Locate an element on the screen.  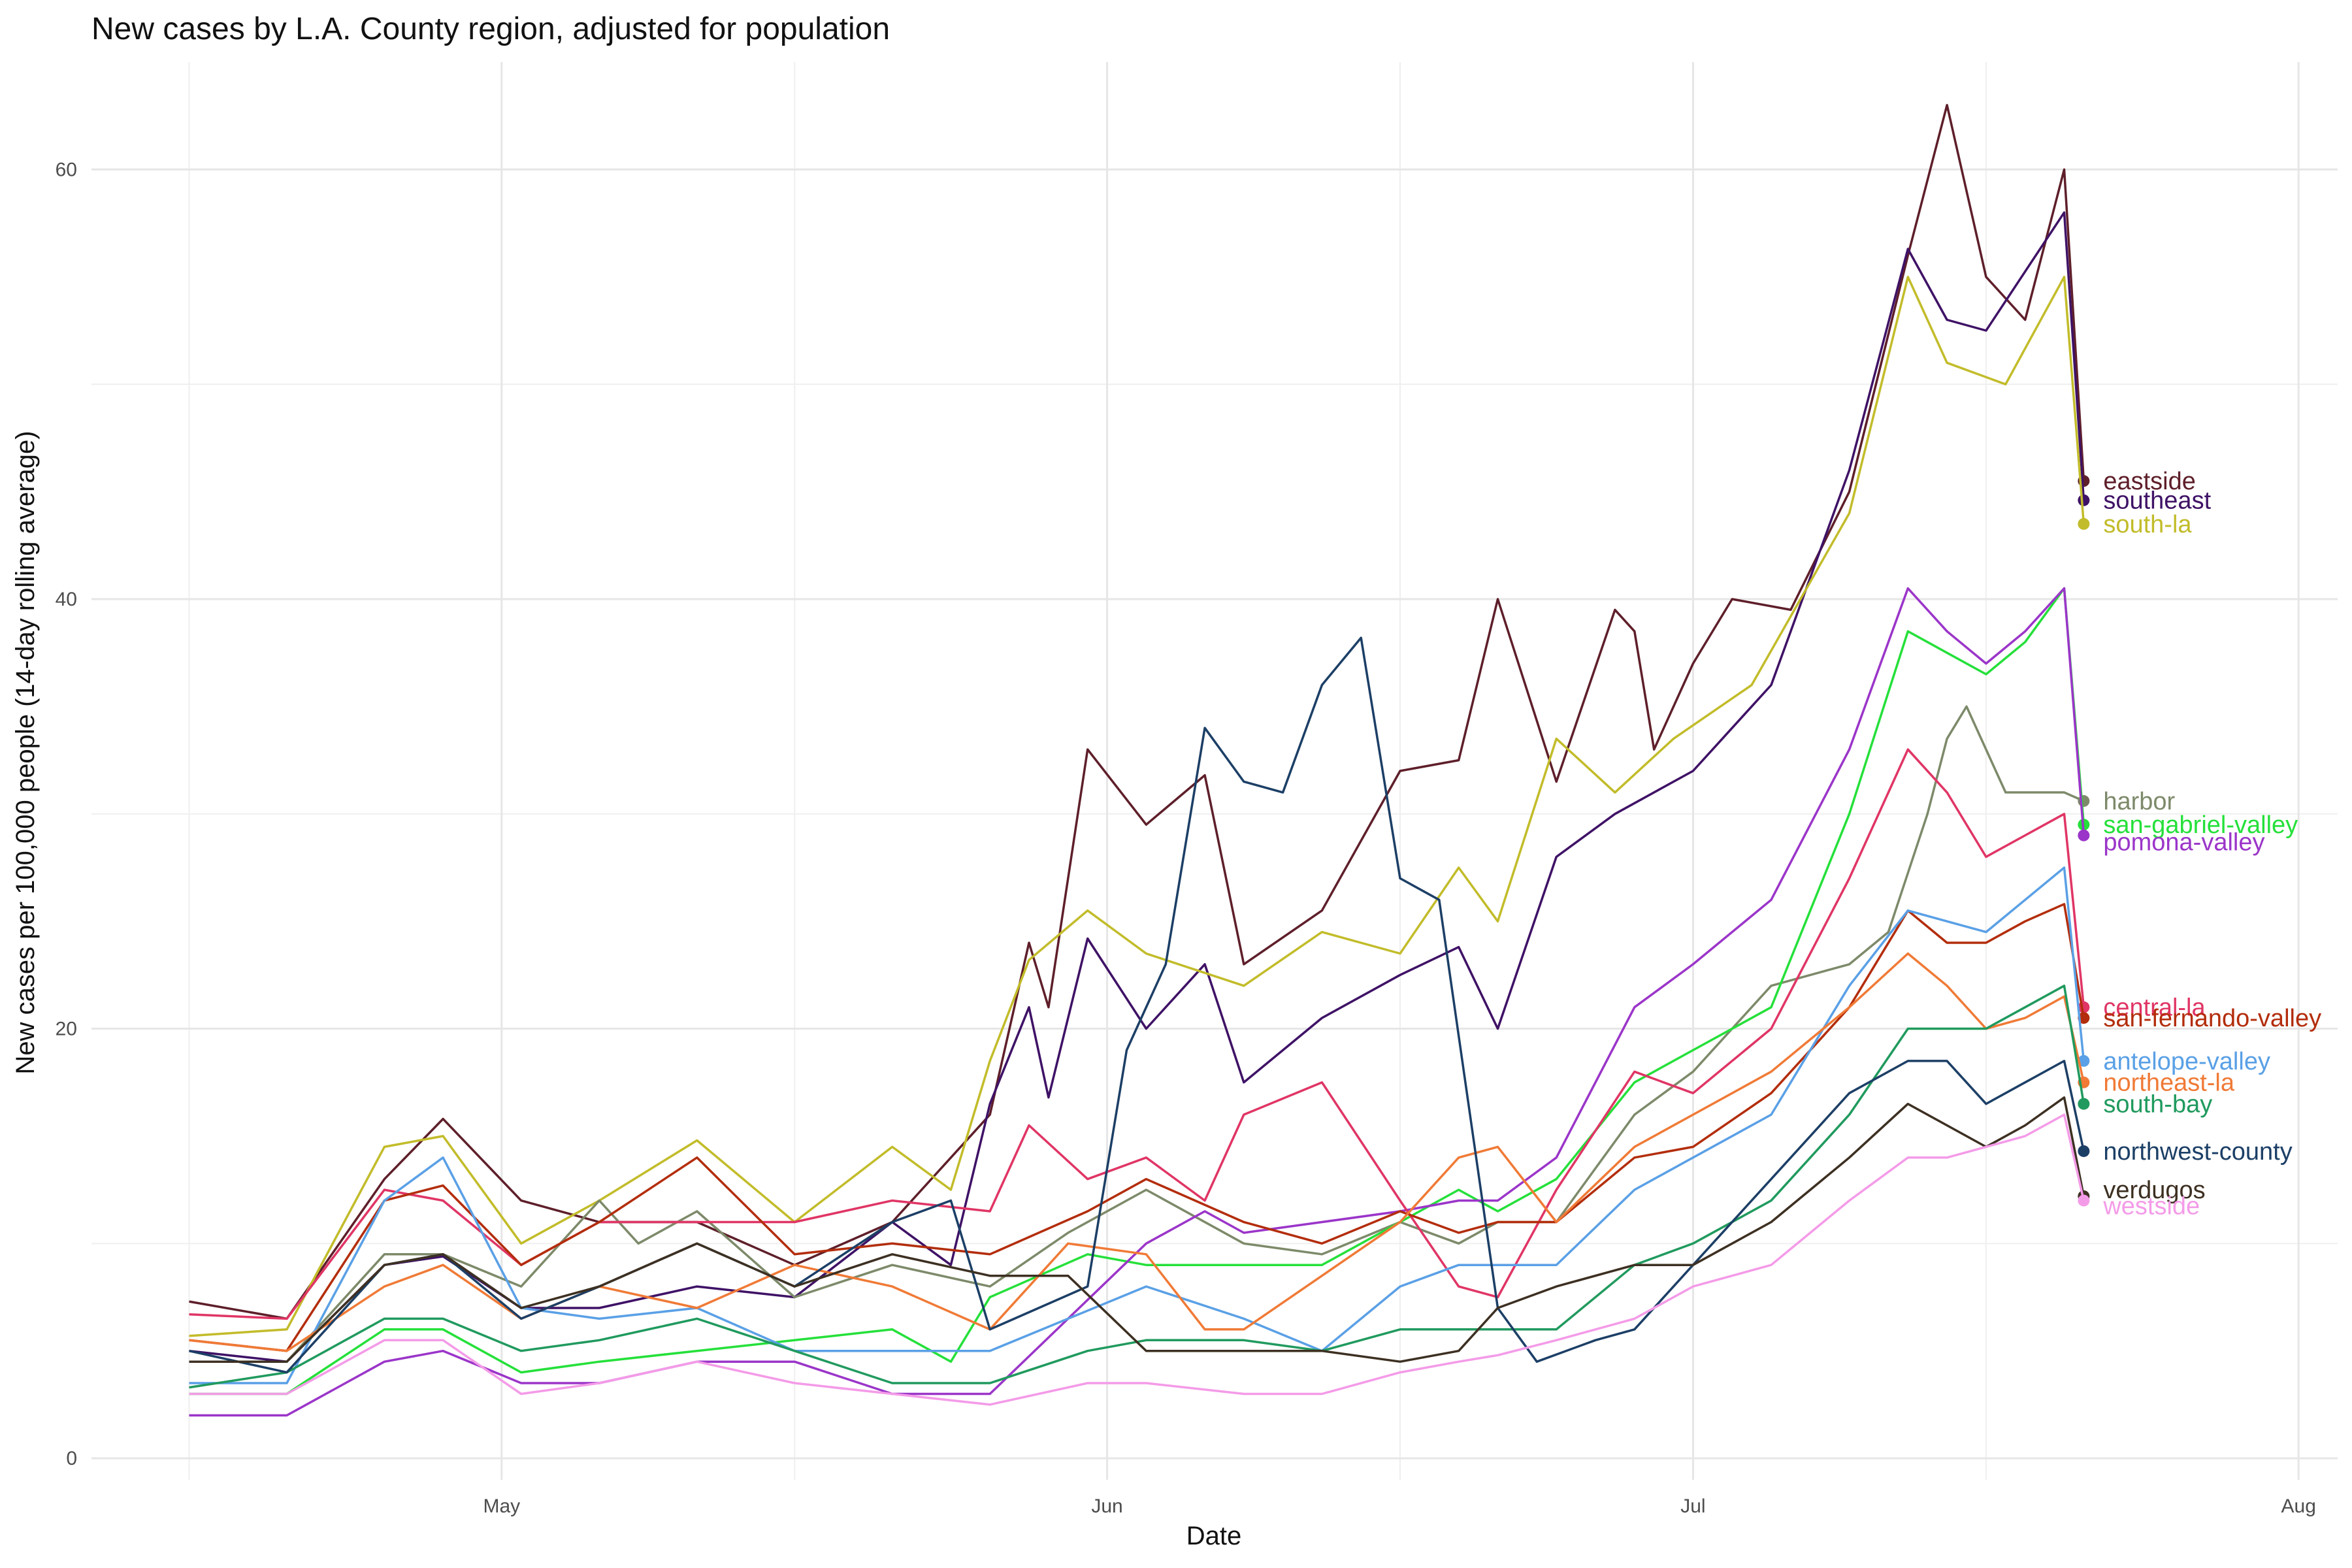
end-point-south-bay is located at coordinates (2084, 1104).